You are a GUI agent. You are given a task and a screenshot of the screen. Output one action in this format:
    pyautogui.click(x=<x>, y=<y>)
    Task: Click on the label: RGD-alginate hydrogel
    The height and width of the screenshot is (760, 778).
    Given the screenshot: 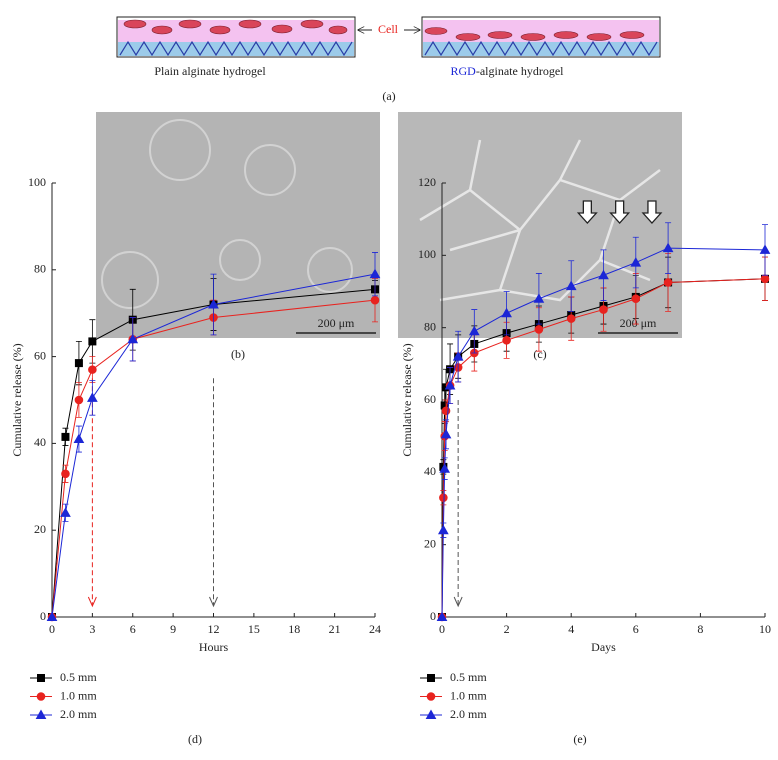 What is the action you would take?
    pyautogui.click(x=508, y=71)
    